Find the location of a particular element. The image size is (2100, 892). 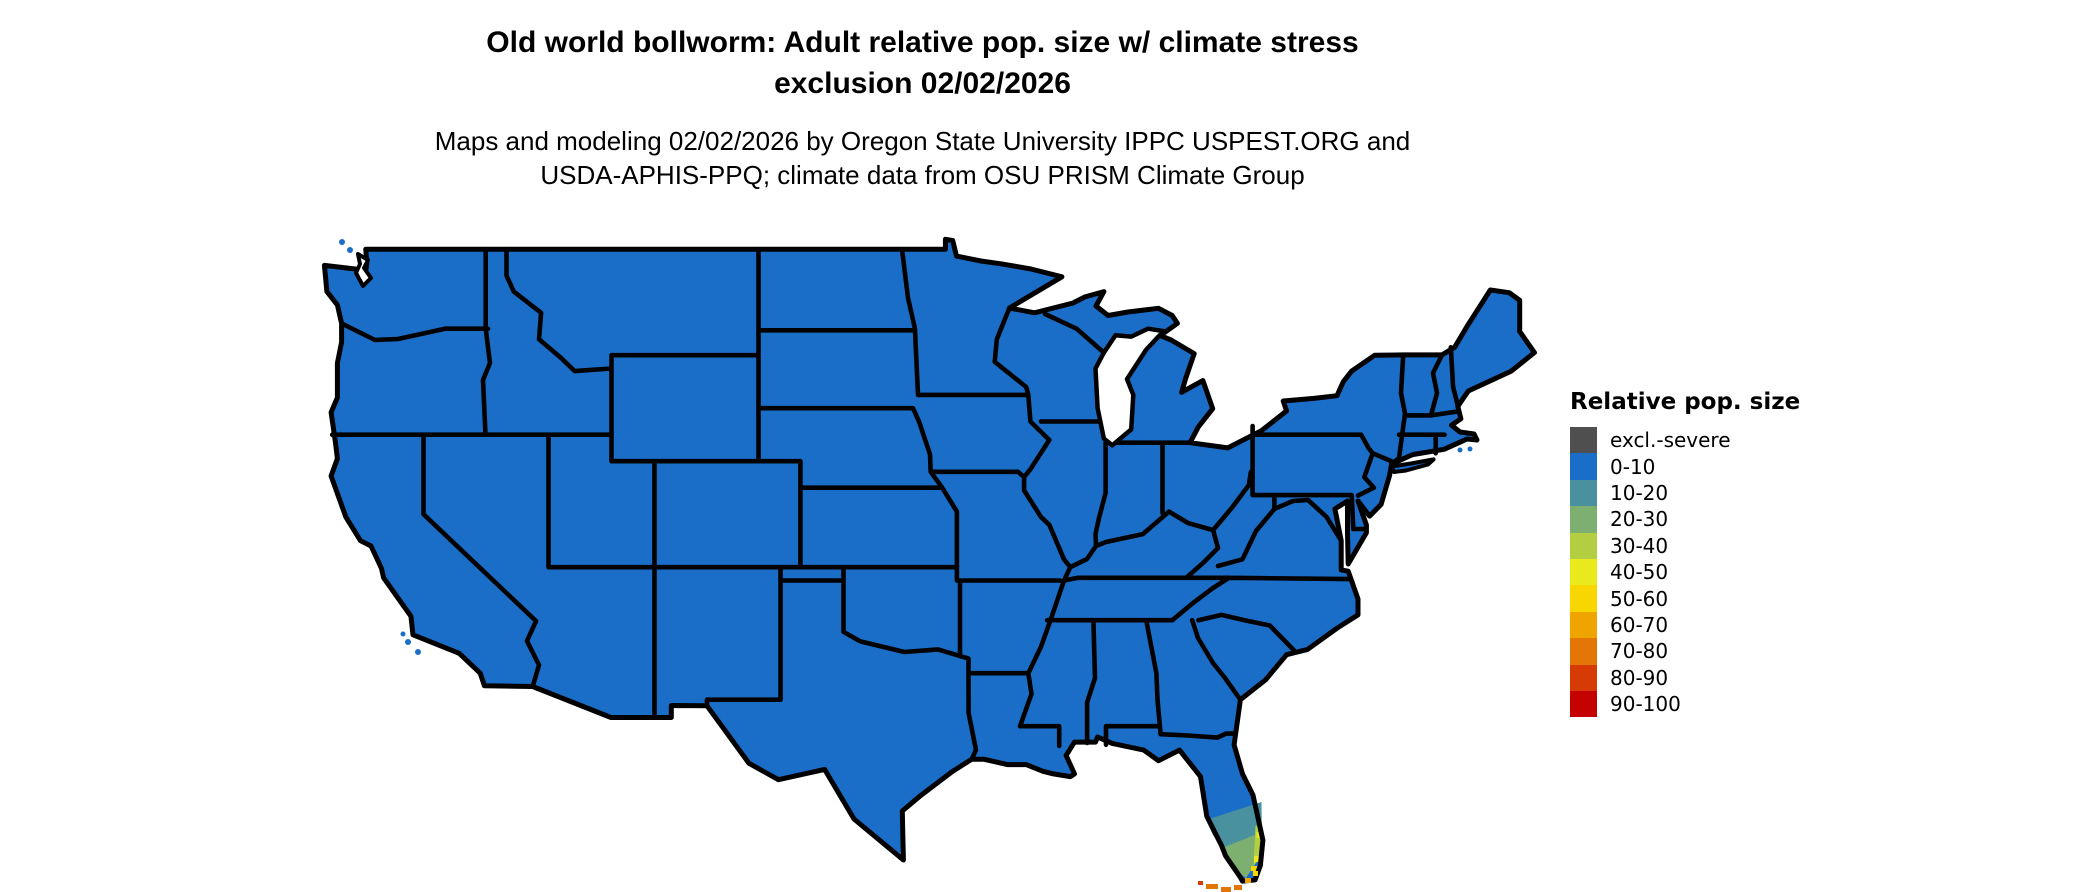

legend-label: 10-20 is located at coordinates (1639, 492).